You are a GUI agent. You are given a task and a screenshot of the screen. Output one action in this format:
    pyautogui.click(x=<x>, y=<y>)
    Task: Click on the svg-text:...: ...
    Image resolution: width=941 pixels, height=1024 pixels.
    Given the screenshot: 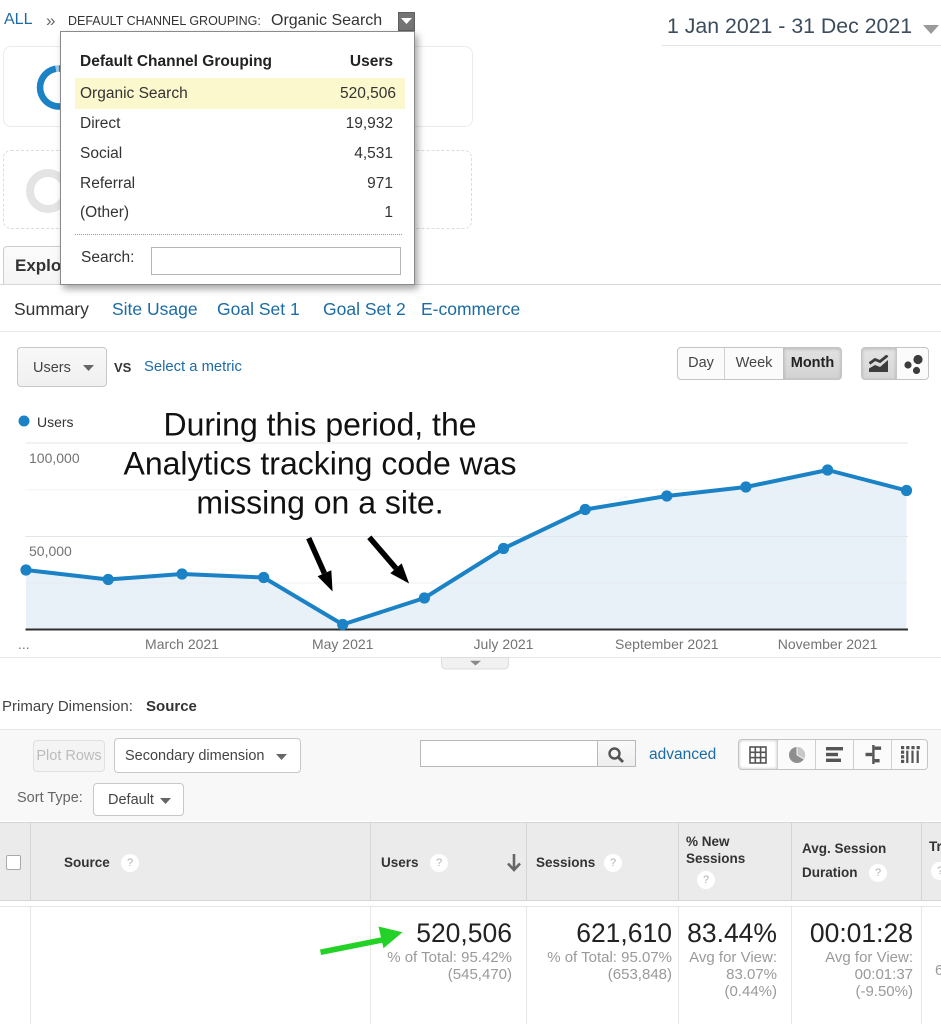 What is the action you would take?
    pyautogui.click(x=24, y=644)
    